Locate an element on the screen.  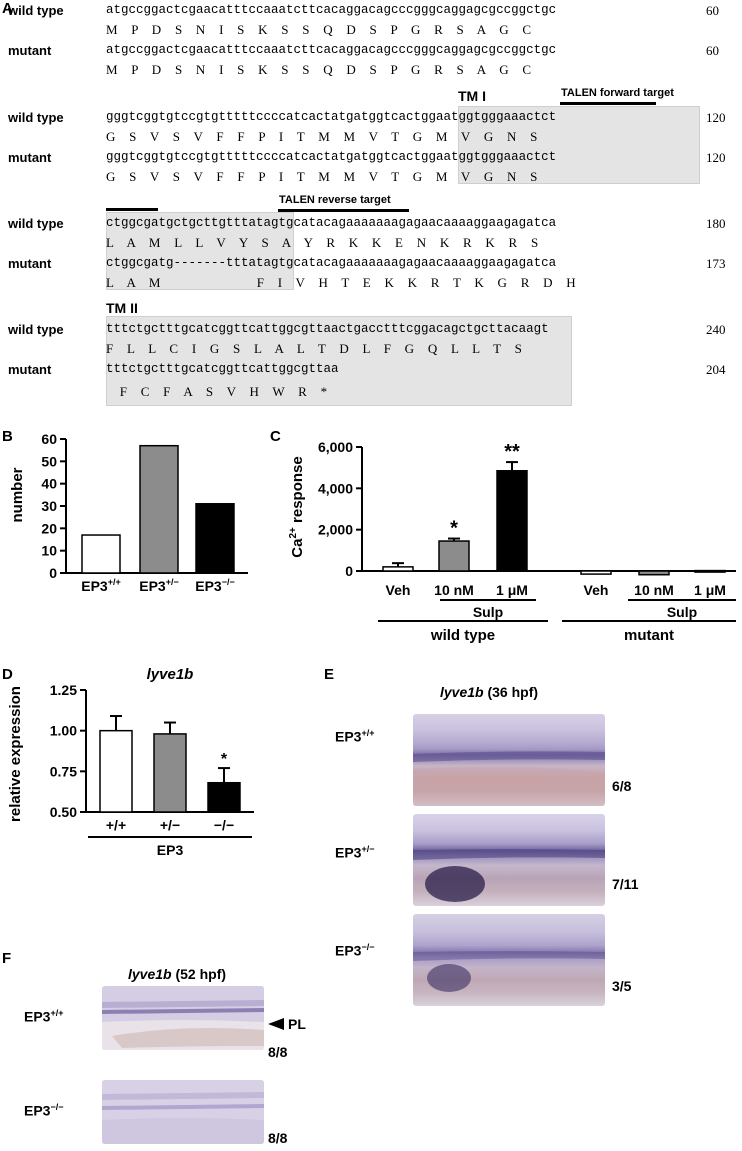
wt-label-row1: wild type is located at coordinates (36, 10).